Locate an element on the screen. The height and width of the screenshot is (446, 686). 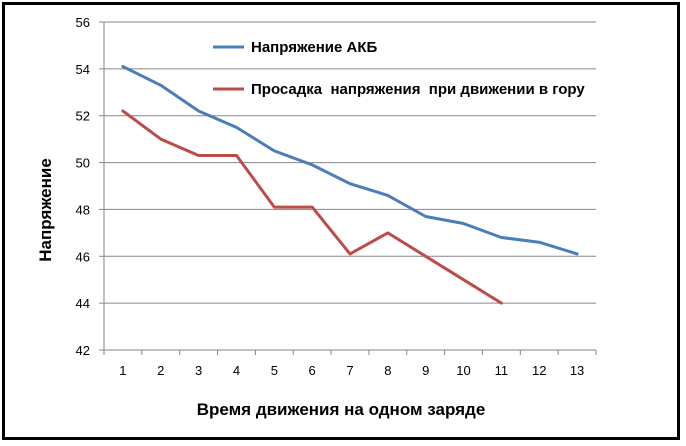
y-tick-label: 52 is located at coordinates (83, 116).